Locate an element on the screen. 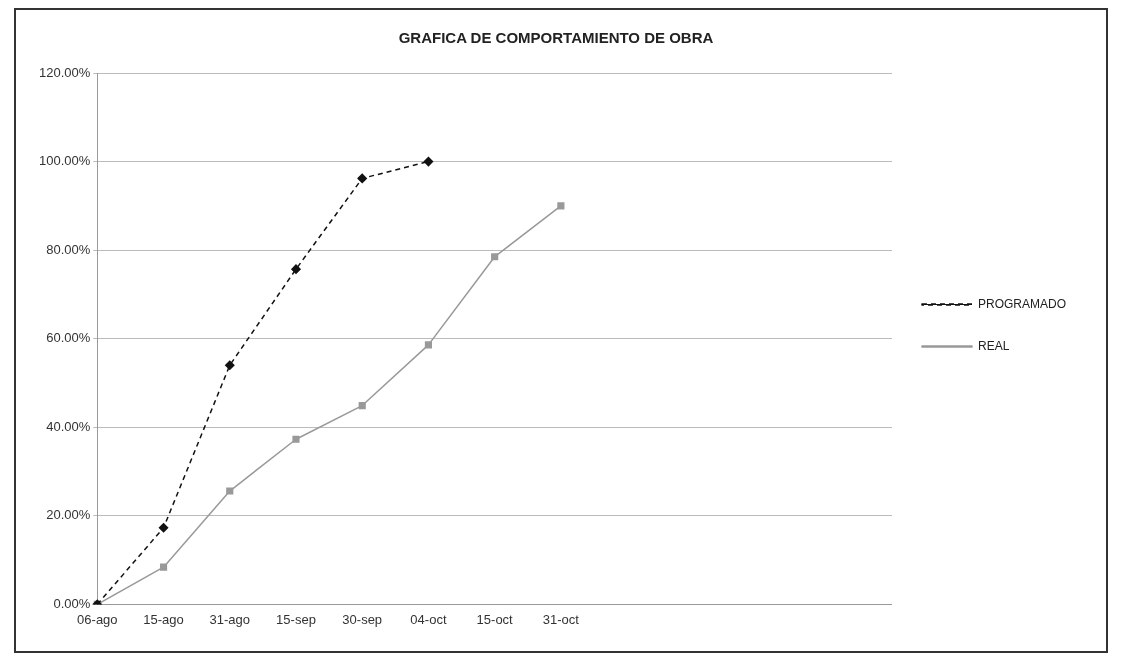 The height and width of the screenshot is (667, 1126). legend-label: PROGRAMADO is located at coordinates (1022, 303).